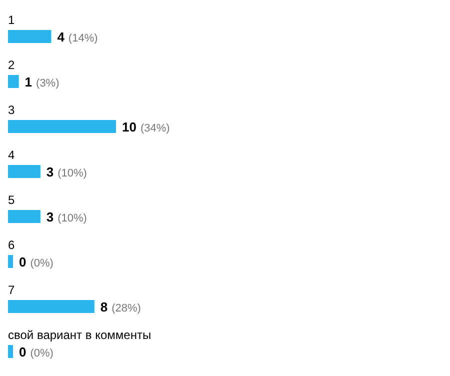  What do you see at coordinates (11, 200) in the screenshot?
I see `y-tick-label: 5` at bounding box center [11, 200].